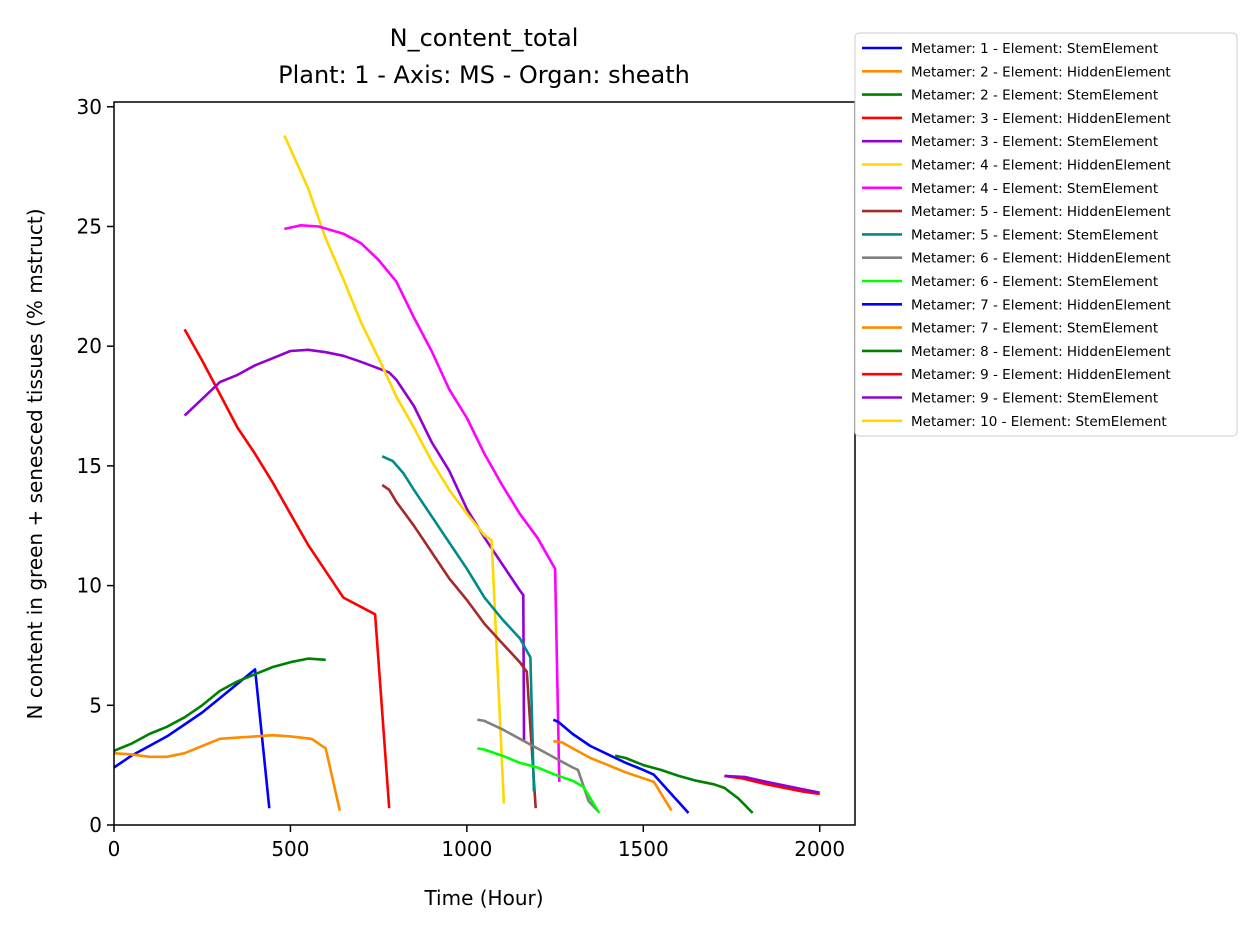 This screenshot has width=1257, height=932. What do you see at coordinates (1041, 72) in the screenshot?
I see `legend-entry: Metamer: 2 - Element: HiddenElement` at bounding box center [1041, 72].